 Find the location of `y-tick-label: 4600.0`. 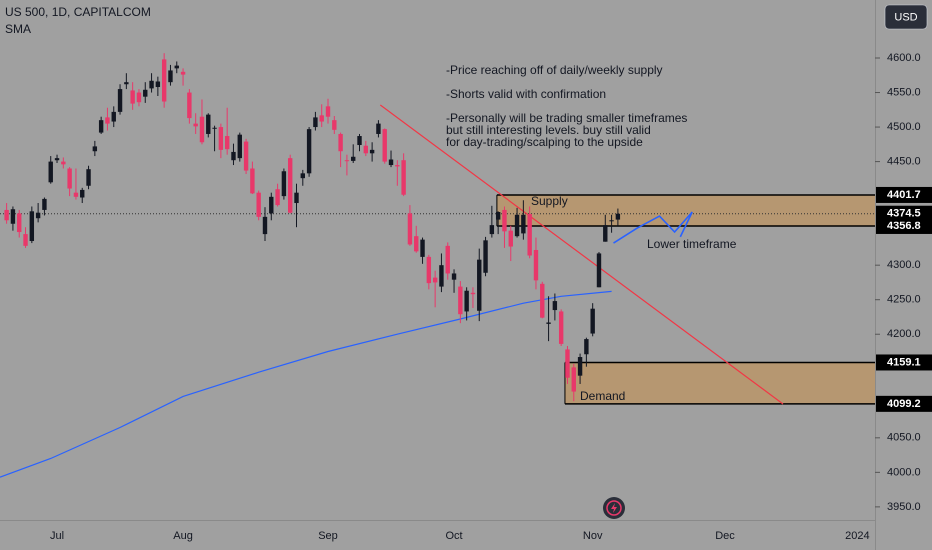

y-tick-label: 4600.0 is located at coordinates (904, 58).